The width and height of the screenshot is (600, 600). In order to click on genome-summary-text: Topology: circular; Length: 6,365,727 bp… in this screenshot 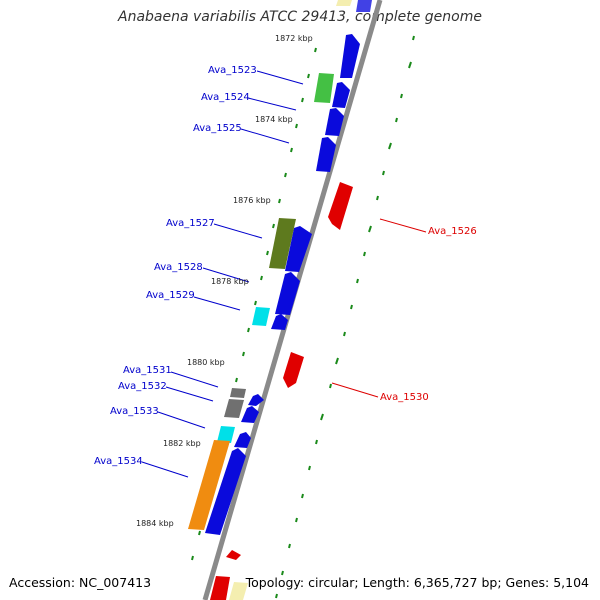, I will do `click(417, 582)`.